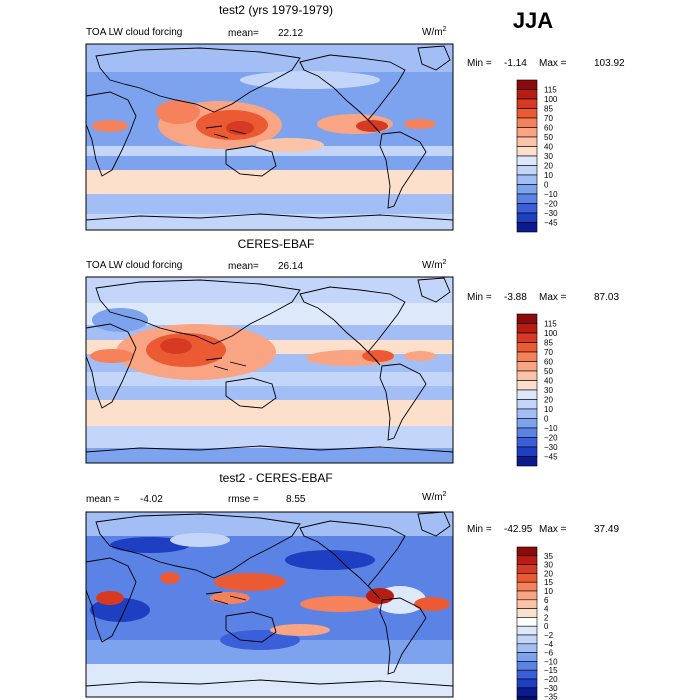 Image resolution: width=700 pixels, height=700 pixels. Describe the element at coordinates (269, 455) in the screenshot. I see `band-antarctic` at that location.